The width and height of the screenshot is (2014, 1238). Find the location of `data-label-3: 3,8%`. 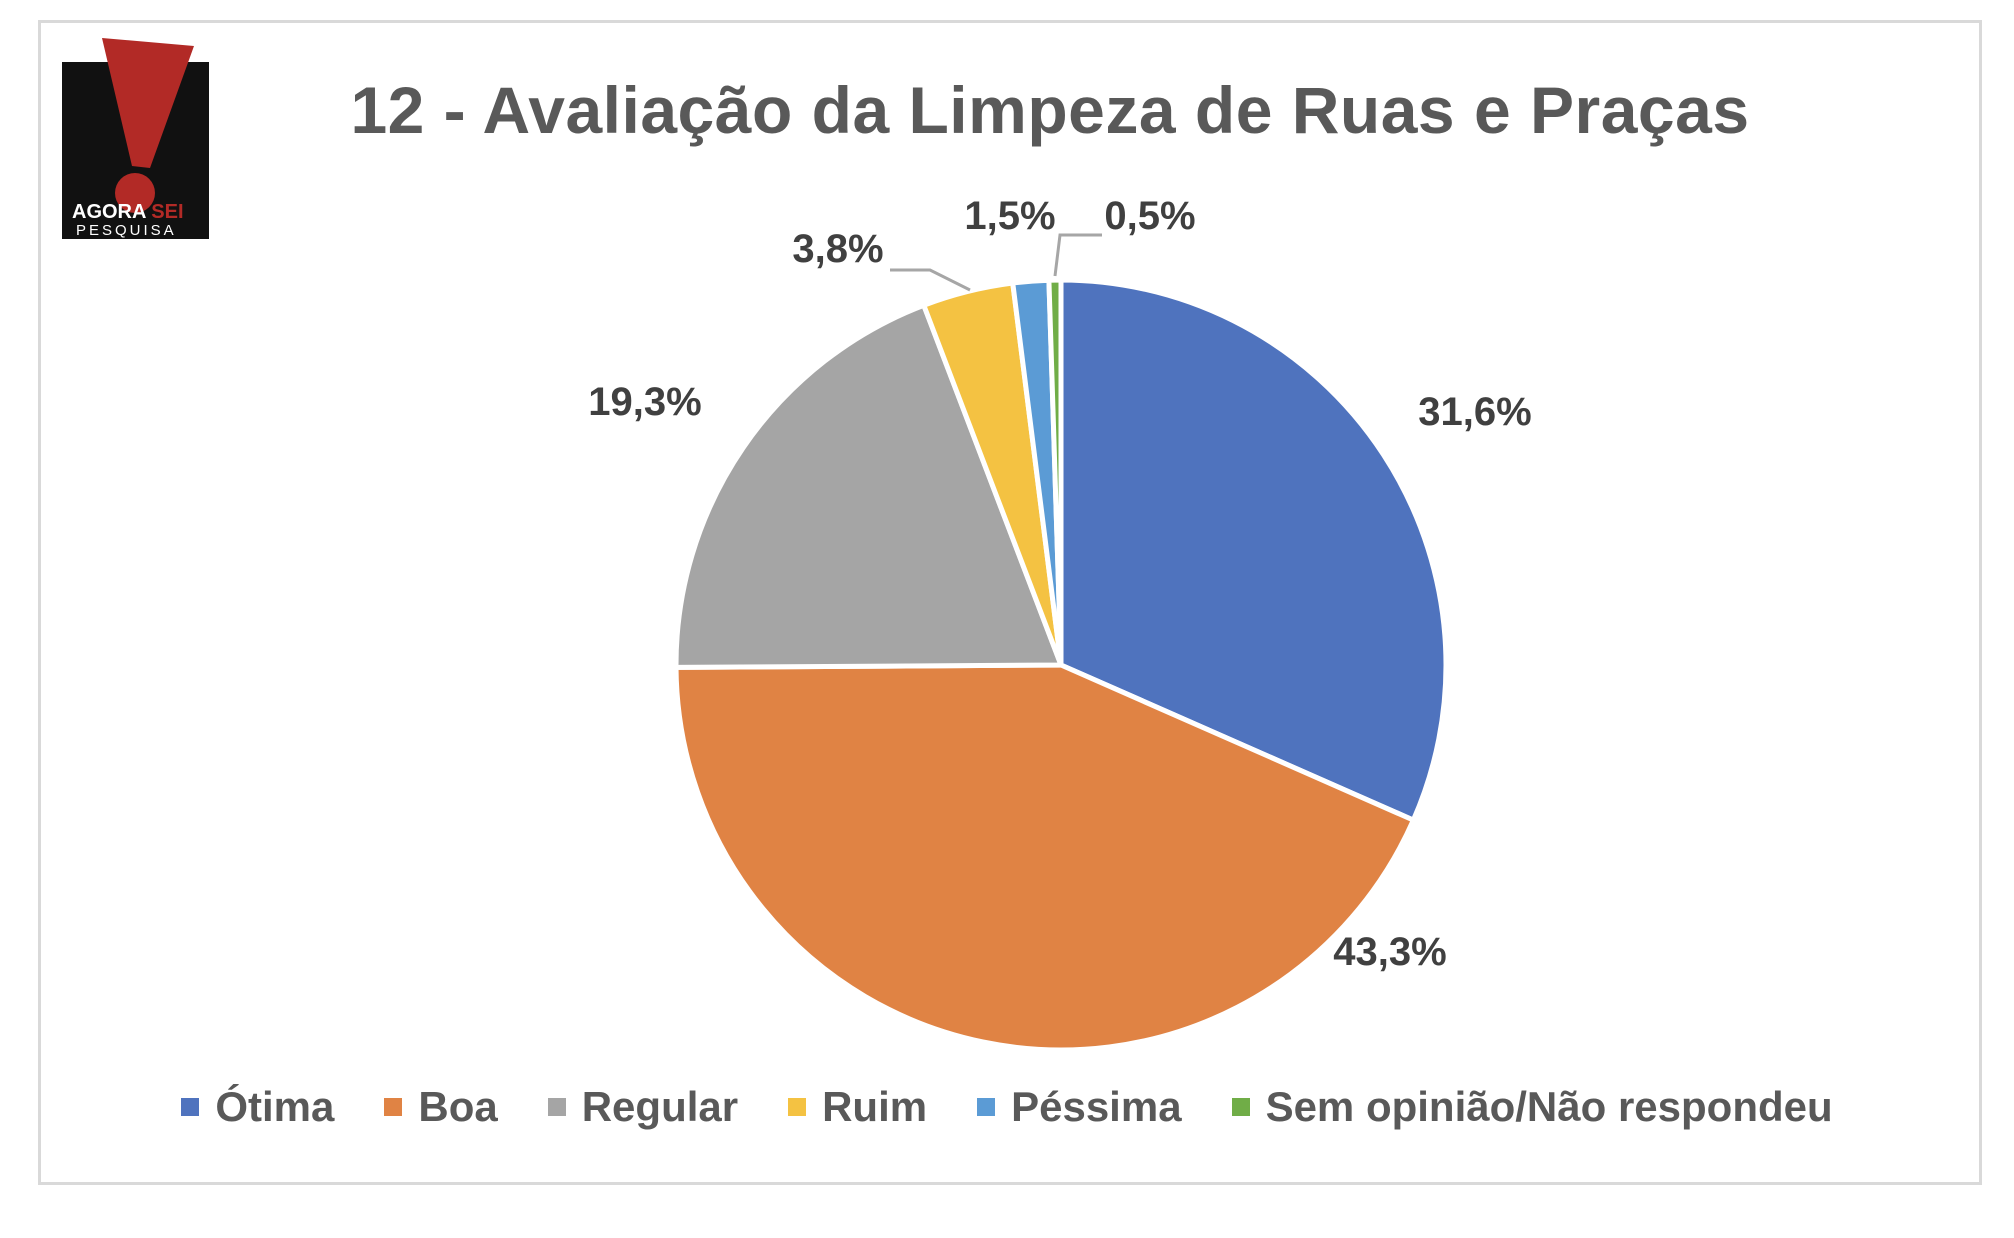

data-label-3: 3,8% is located at coordinates (837, 249).